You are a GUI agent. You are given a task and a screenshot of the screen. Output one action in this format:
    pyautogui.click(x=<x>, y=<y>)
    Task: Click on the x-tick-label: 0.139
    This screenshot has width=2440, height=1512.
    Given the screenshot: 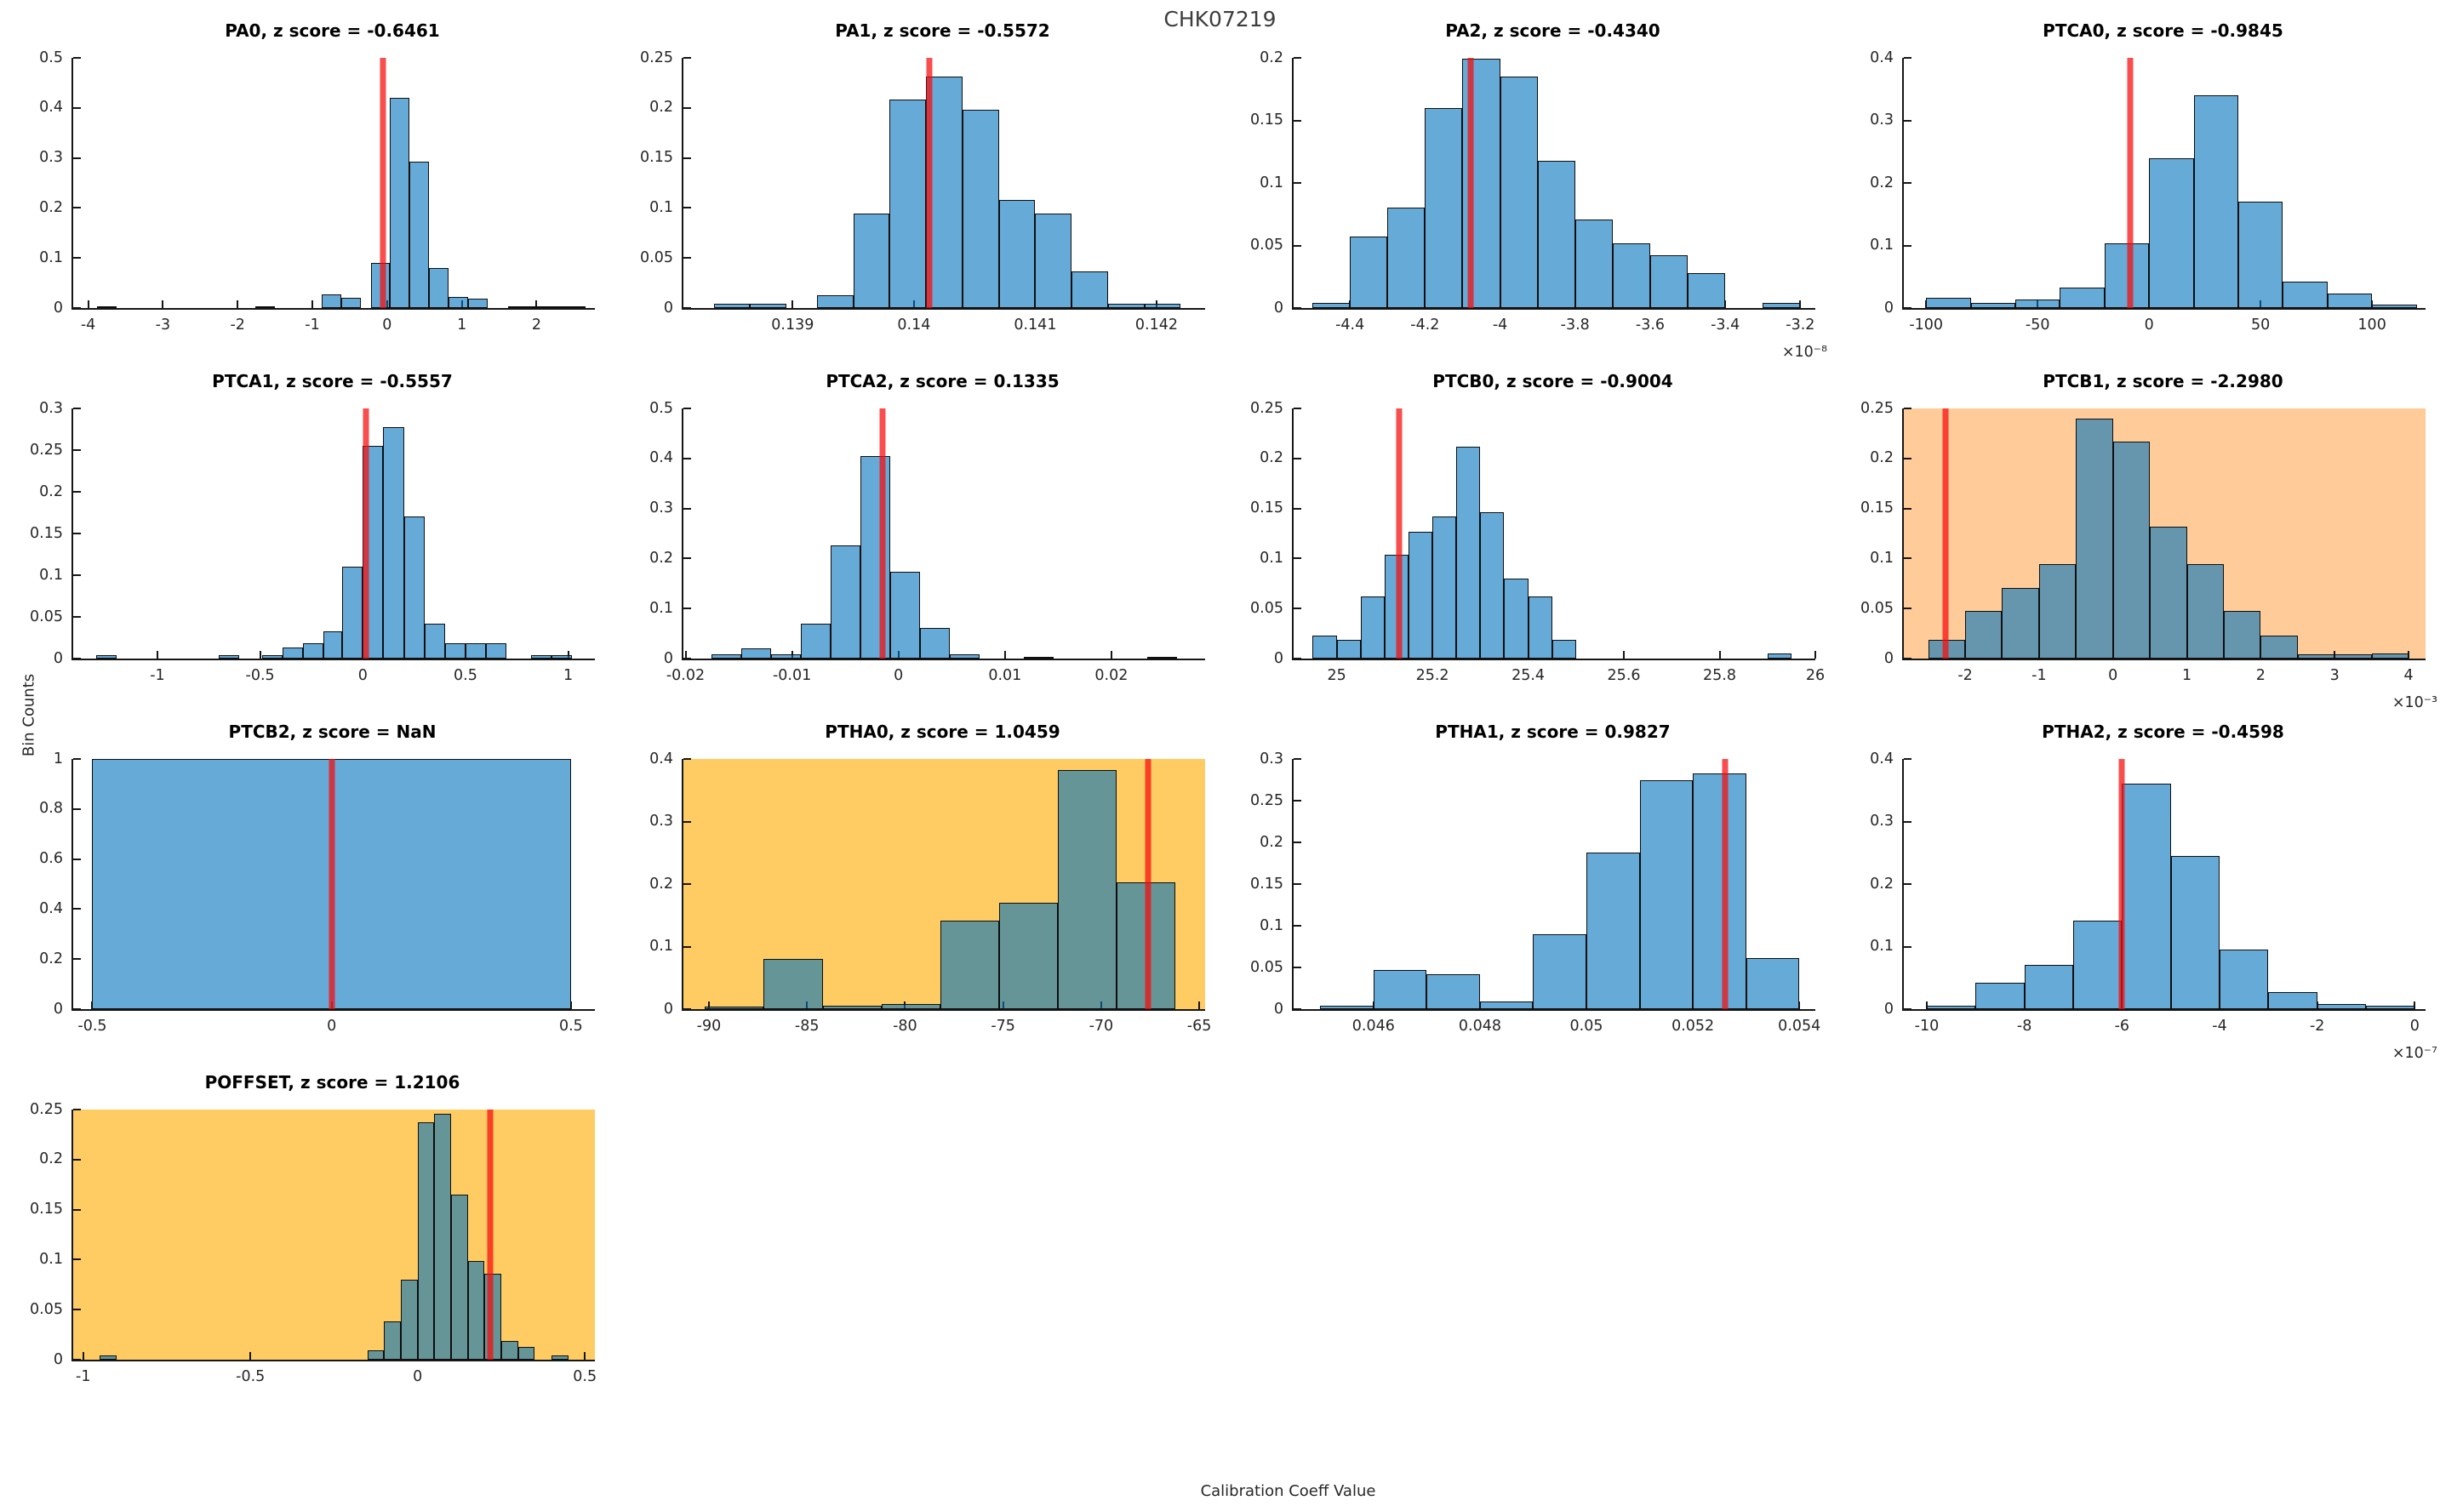 What is the action you would take?
    pyautogui.click(x=792, y=325)
    